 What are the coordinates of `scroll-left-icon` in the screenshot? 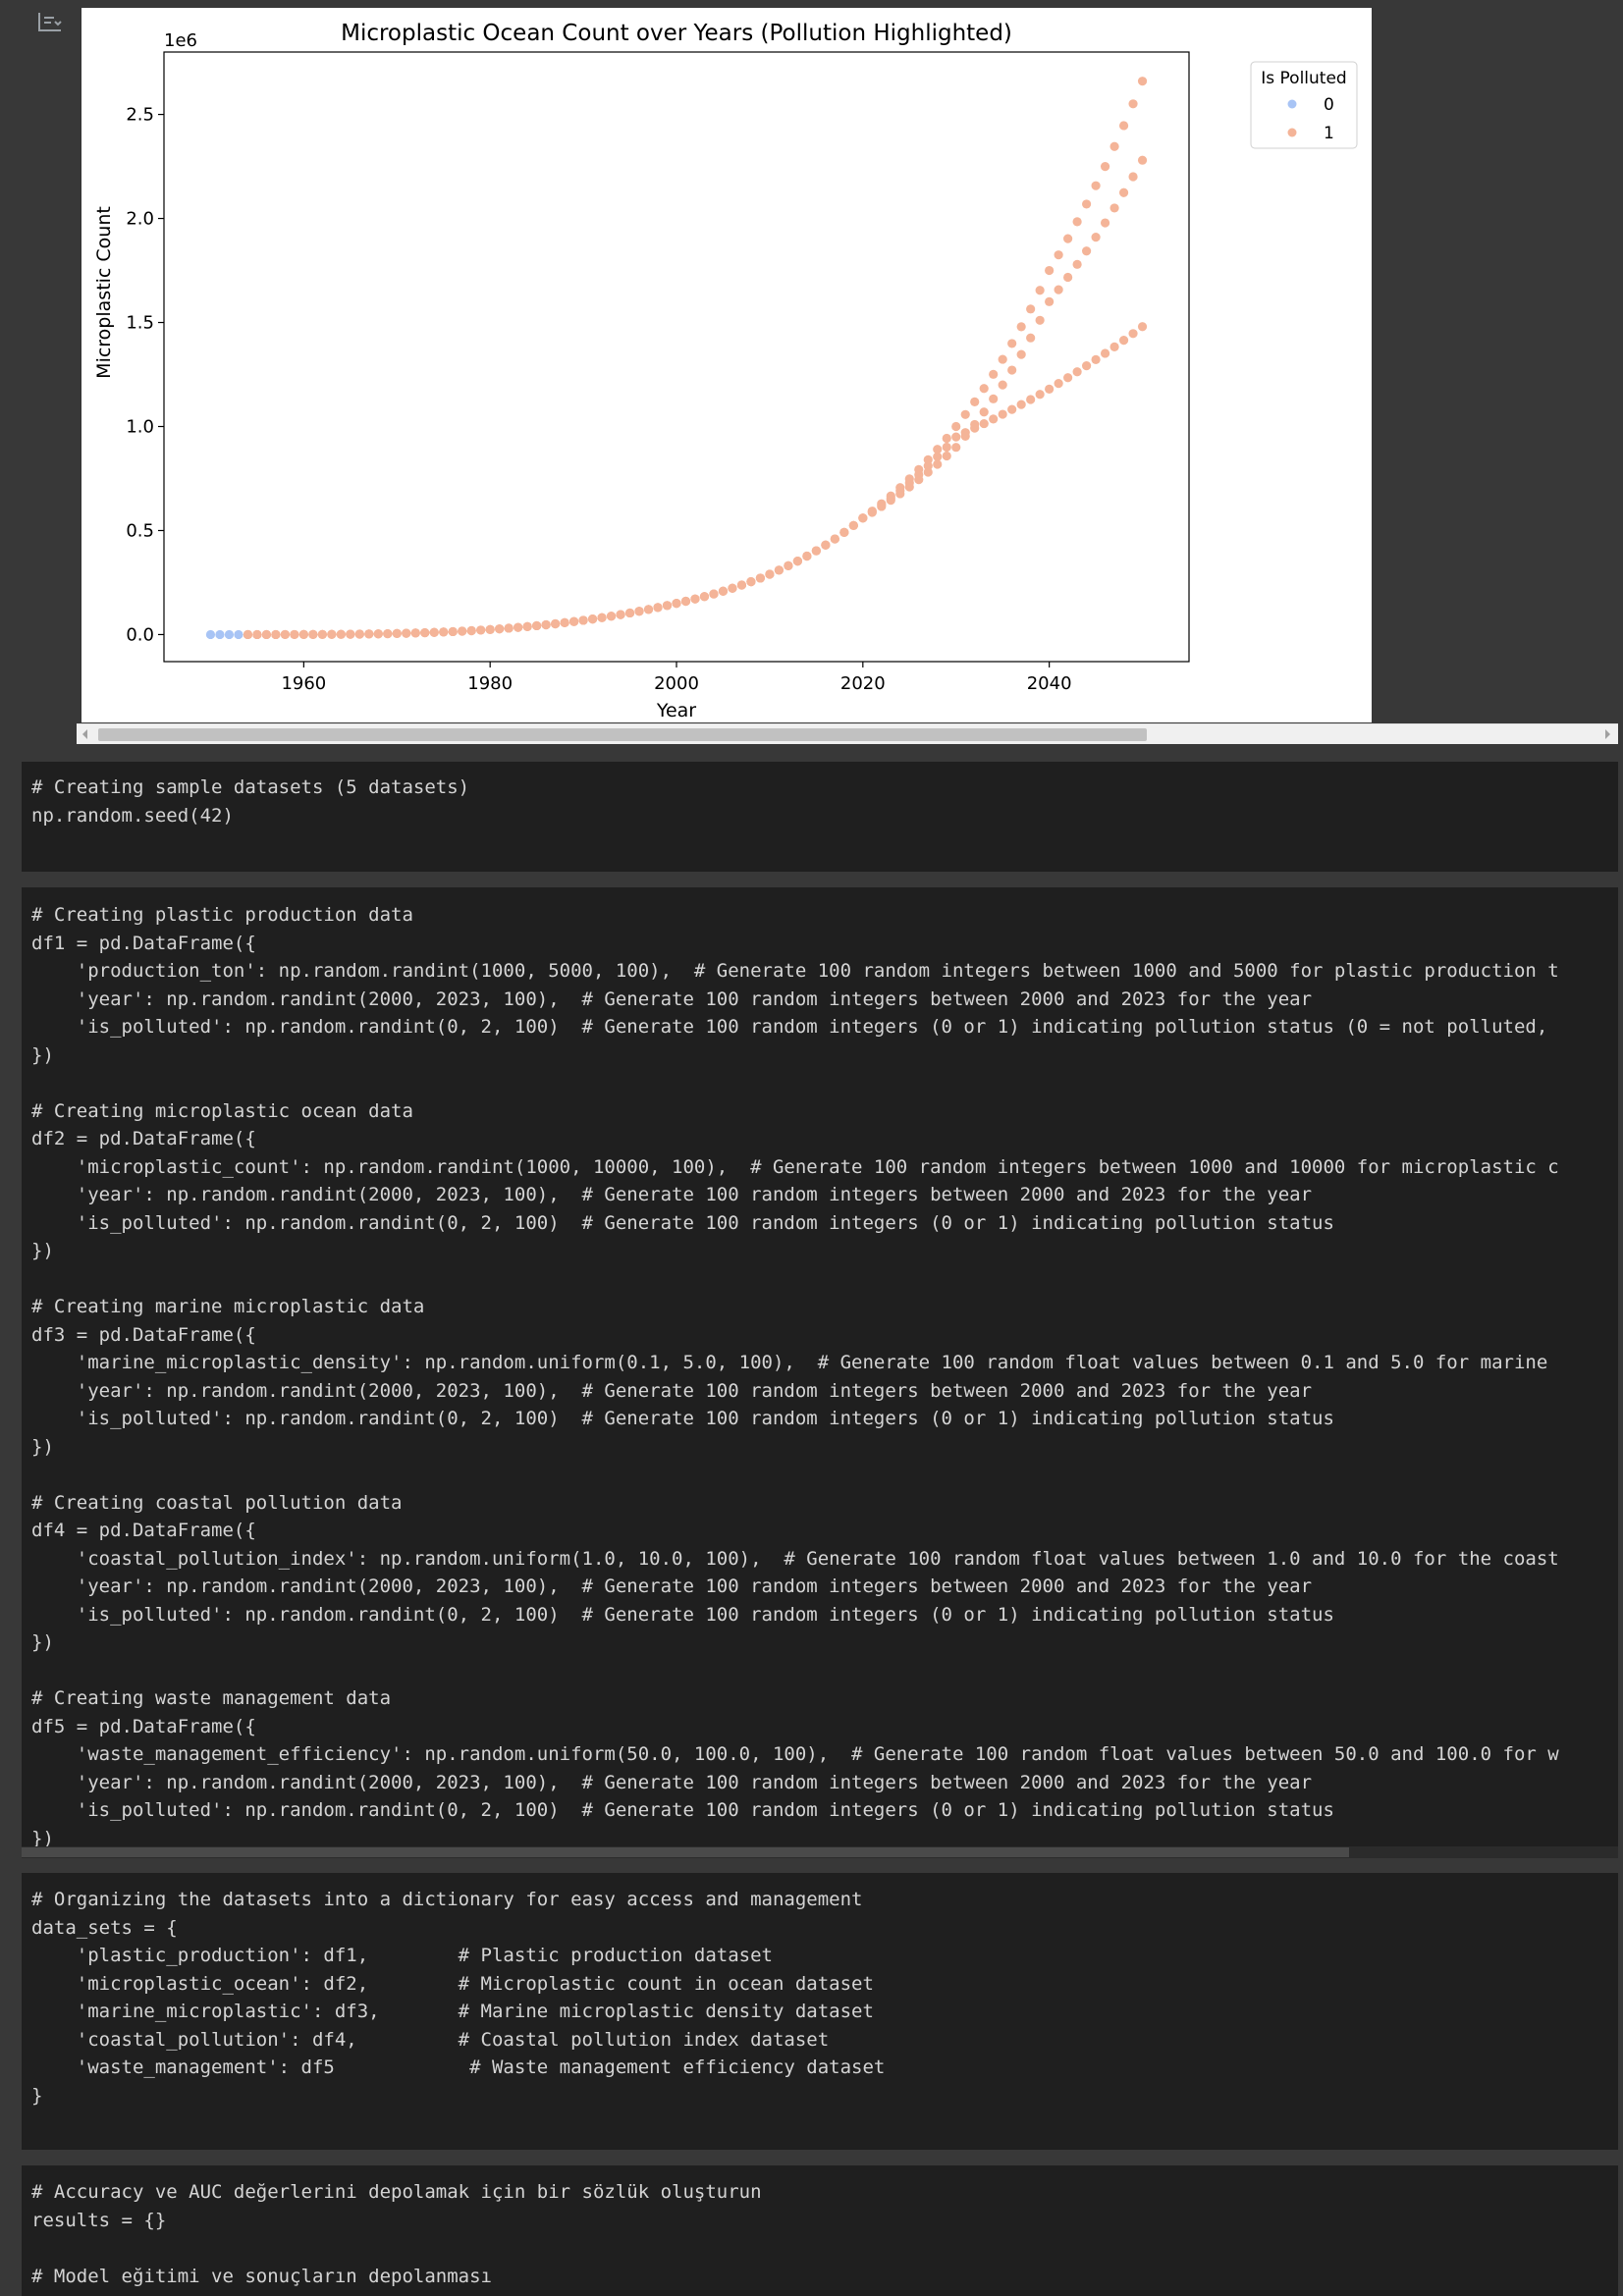 It's located at (85, 734).